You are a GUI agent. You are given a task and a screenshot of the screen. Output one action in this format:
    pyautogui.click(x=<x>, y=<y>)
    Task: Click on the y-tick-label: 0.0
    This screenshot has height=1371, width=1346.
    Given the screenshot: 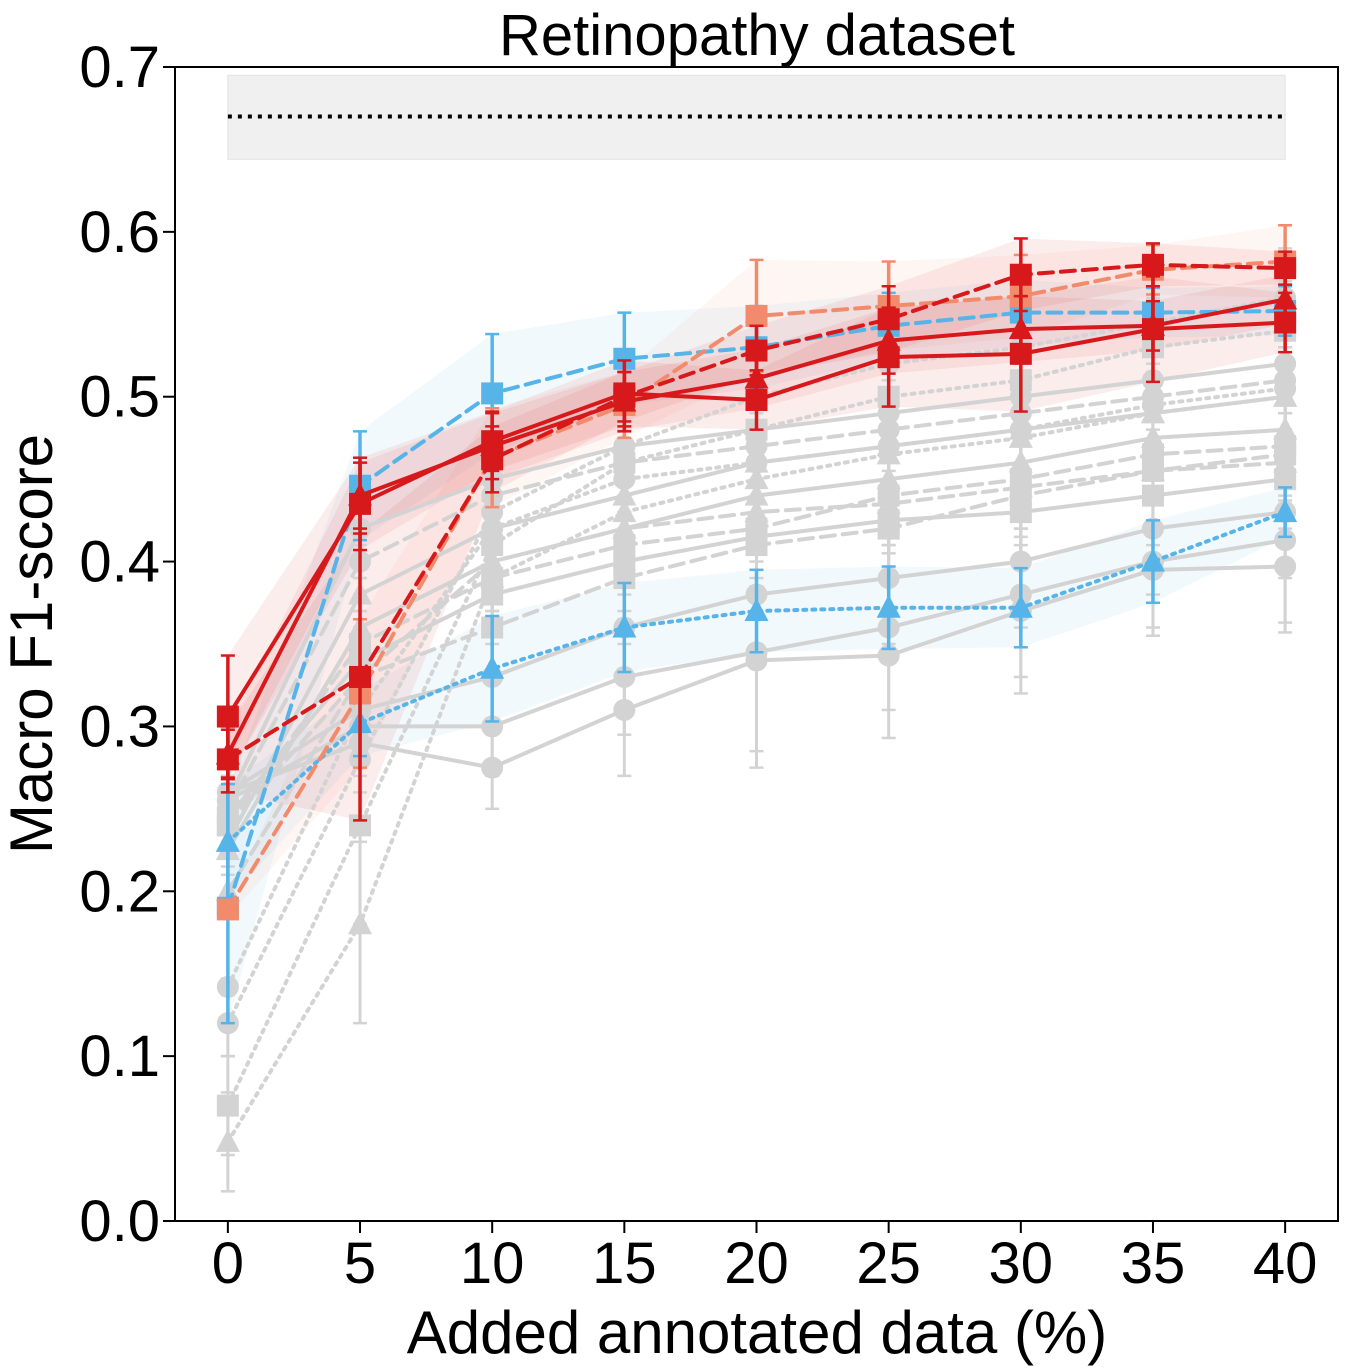 What is the action you would take?
    pyautogui.click(x=119, y=1221)
    